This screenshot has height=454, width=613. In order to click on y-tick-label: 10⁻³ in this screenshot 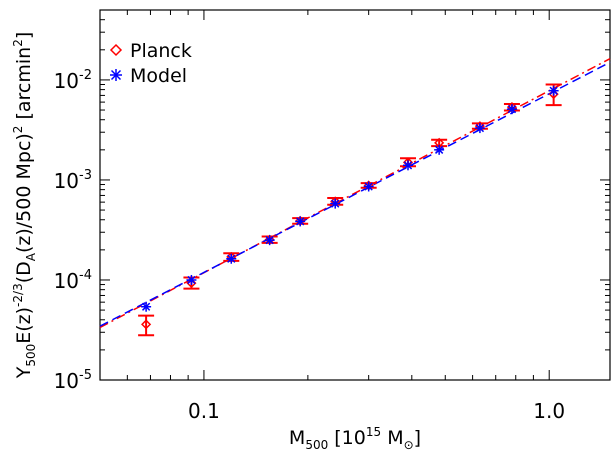, I will do `click(73, 180)`.